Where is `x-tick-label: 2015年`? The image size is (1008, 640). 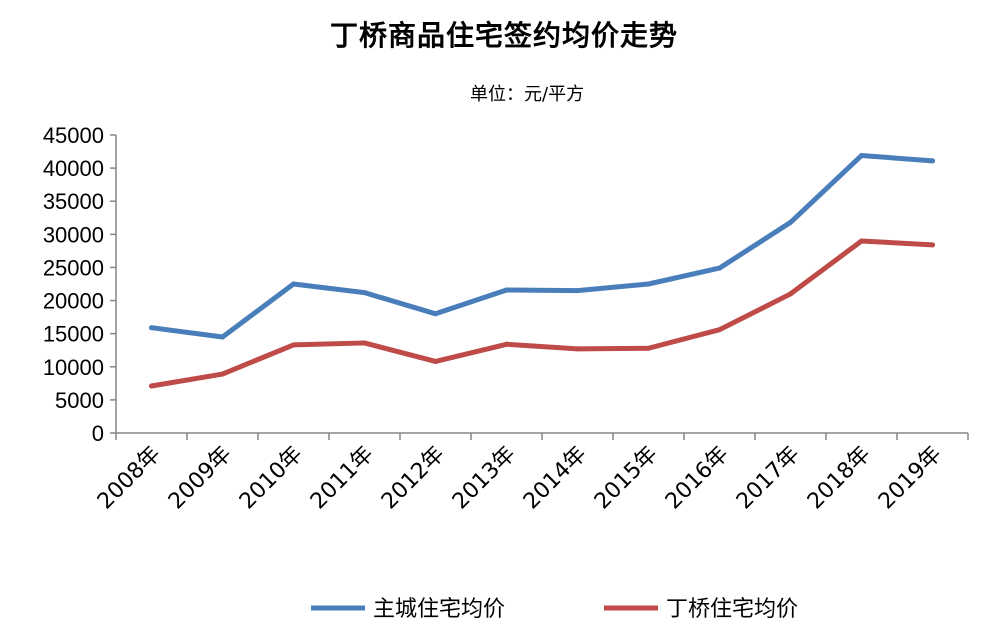
x-tick-label: 2015年 is located at coordinates (626, 478).